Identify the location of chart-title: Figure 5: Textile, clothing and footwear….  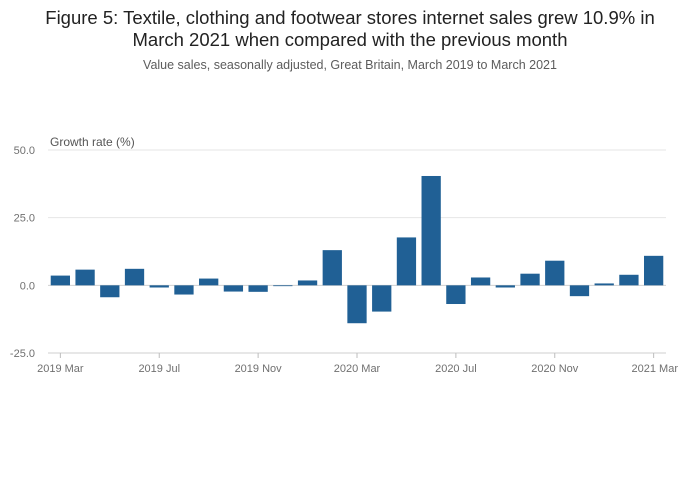
(350, 29).